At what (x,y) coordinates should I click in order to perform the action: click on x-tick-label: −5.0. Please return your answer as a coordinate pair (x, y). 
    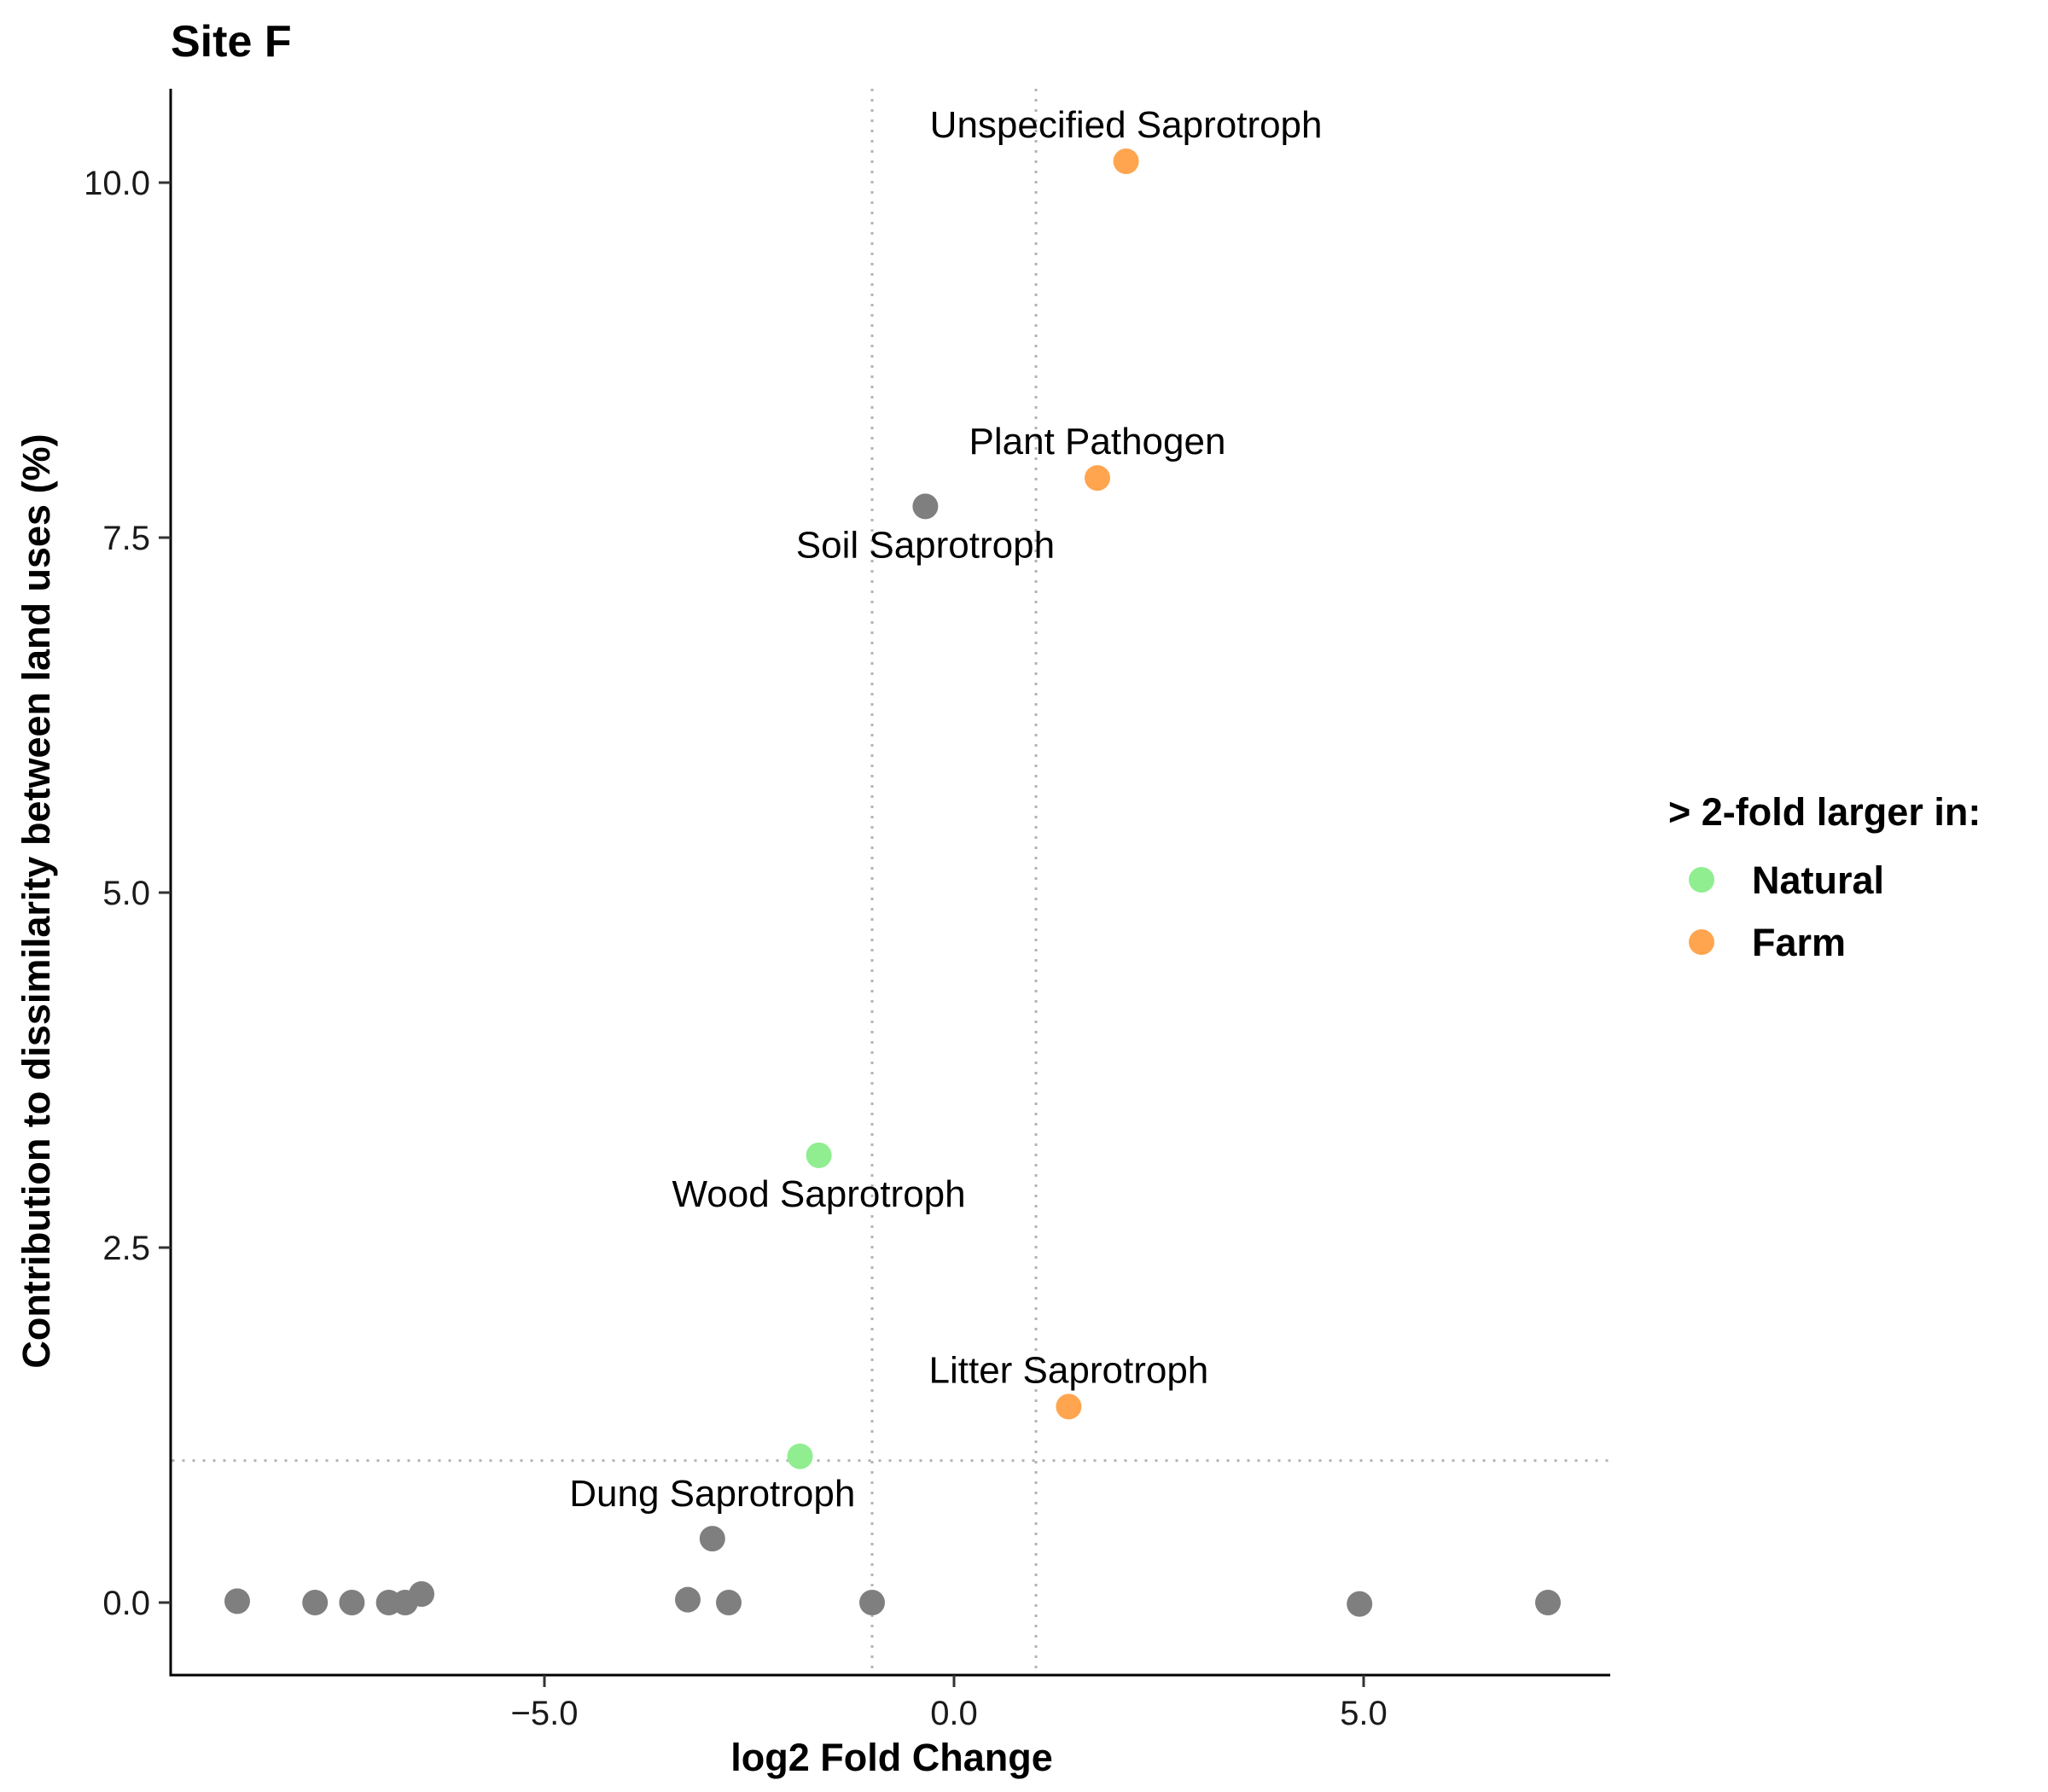
    Looking at the image, I should click on (545, 1713).